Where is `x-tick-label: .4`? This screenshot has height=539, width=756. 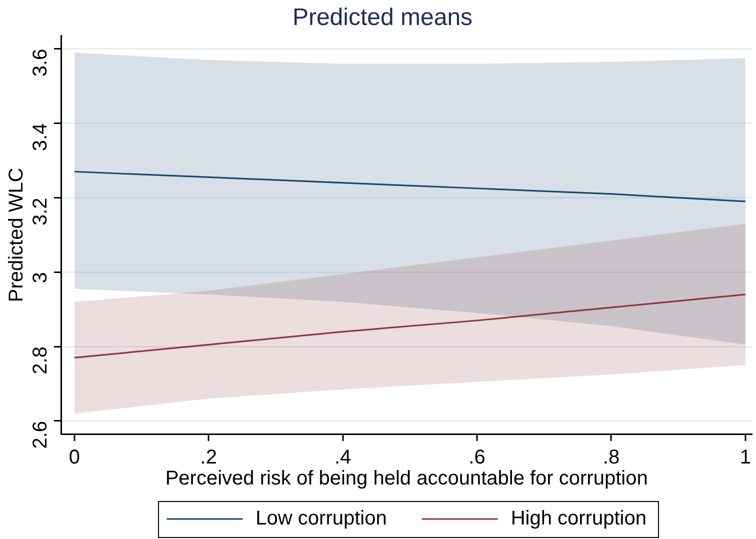
x-tick-label: .4 is located at coordinates (343, 457).